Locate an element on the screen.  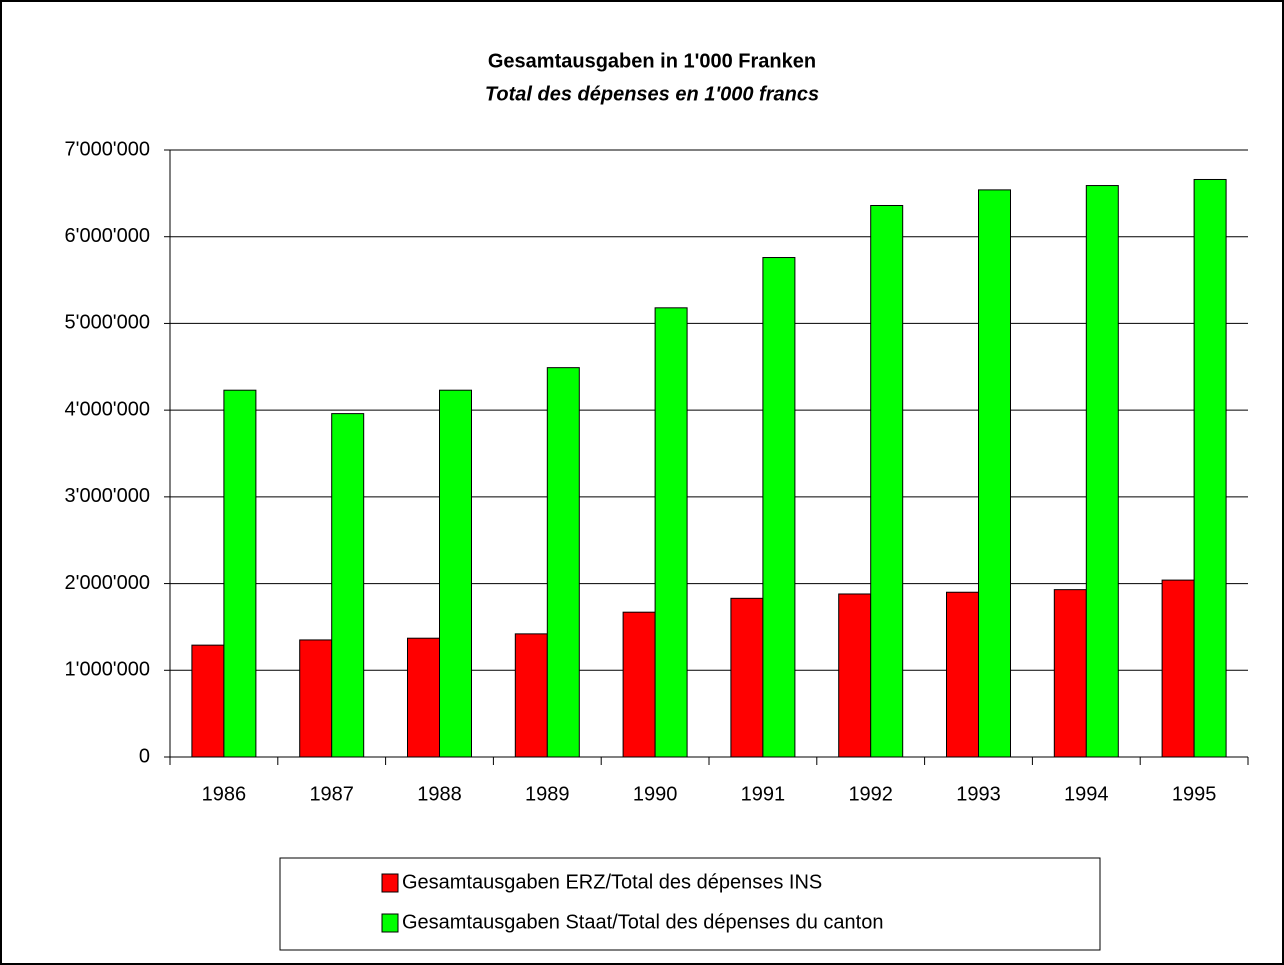
chart-subtitle: Total des dépenses en 1'000 francs is located at coordinates (652, 94).